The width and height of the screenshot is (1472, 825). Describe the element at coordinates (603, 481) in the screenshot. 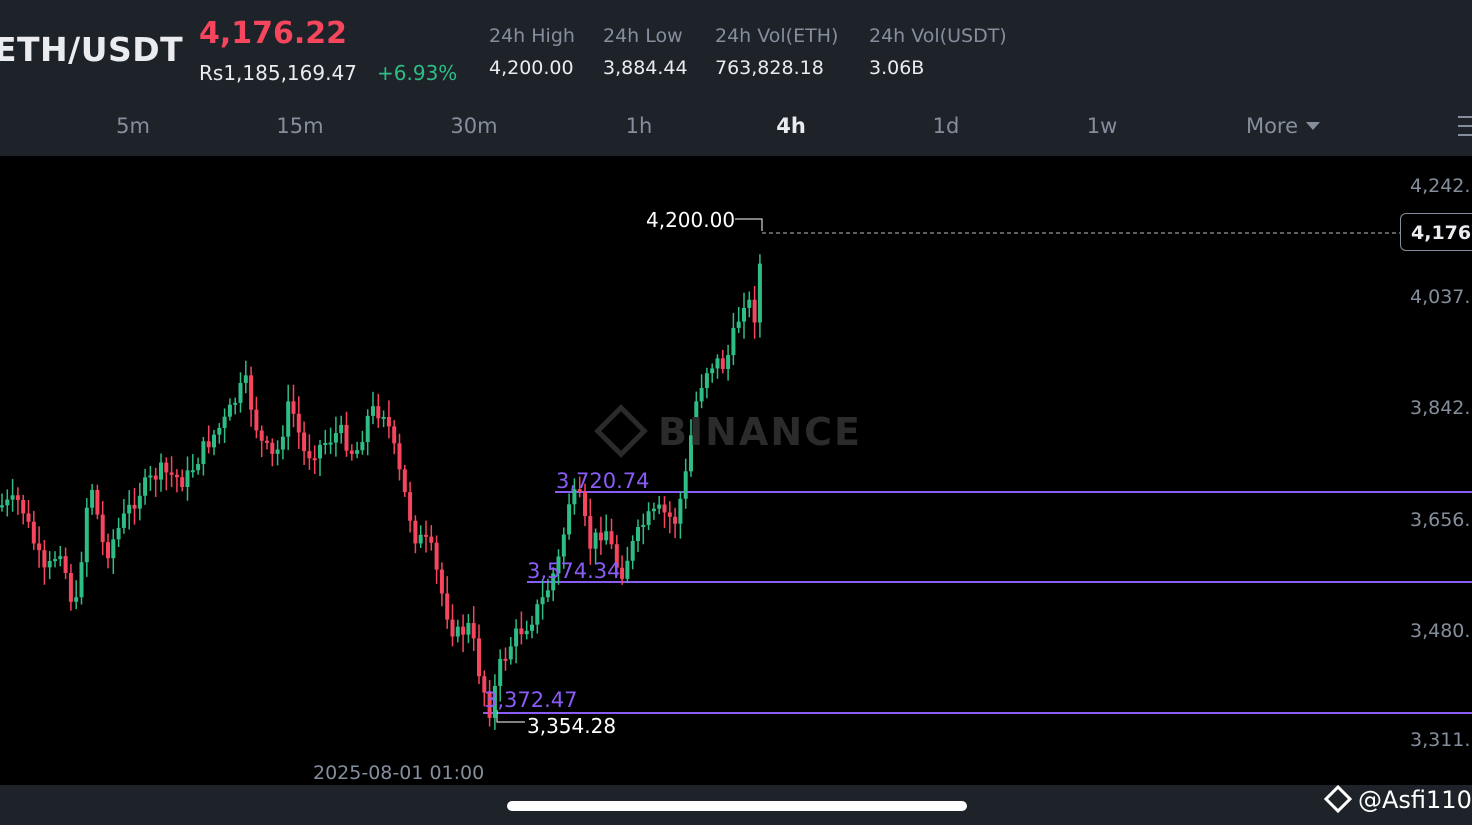

I see `level-label-1: 3,720.74` at that location.